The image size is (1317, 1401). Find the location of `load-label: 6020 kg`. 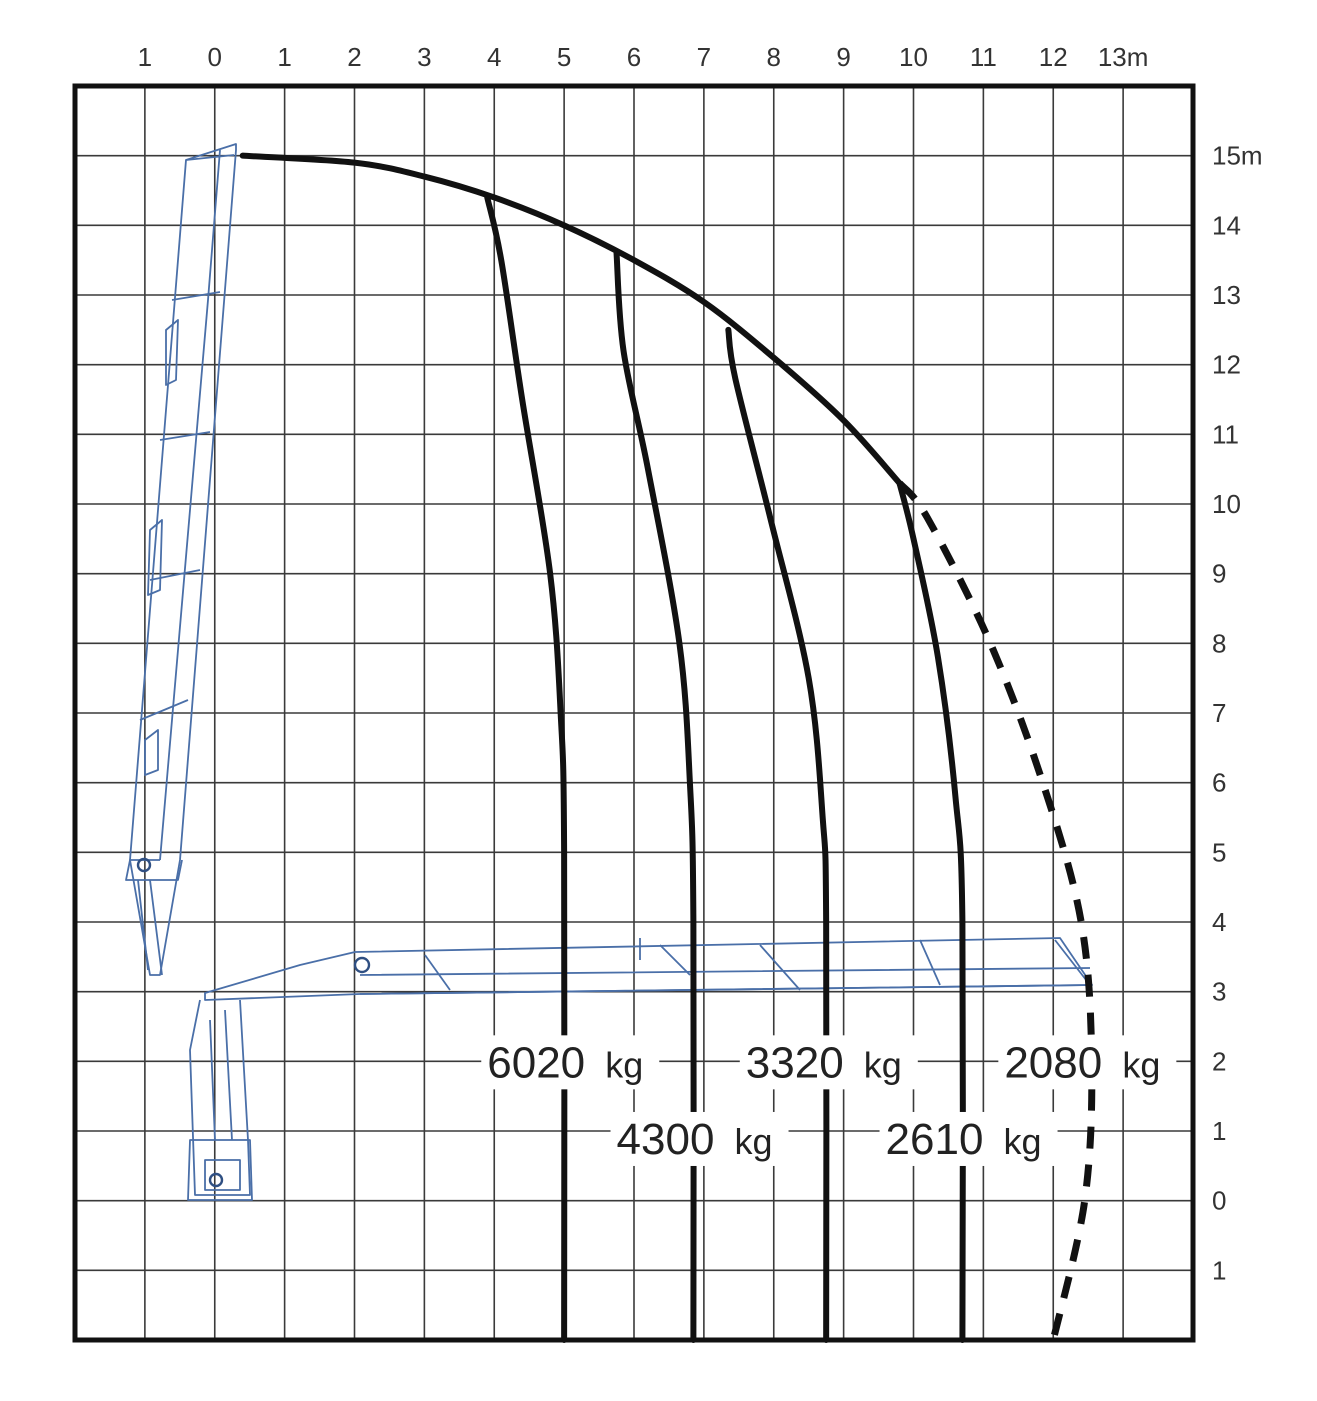

load-label: 6020 kg is located at coordinates (570, 1062).